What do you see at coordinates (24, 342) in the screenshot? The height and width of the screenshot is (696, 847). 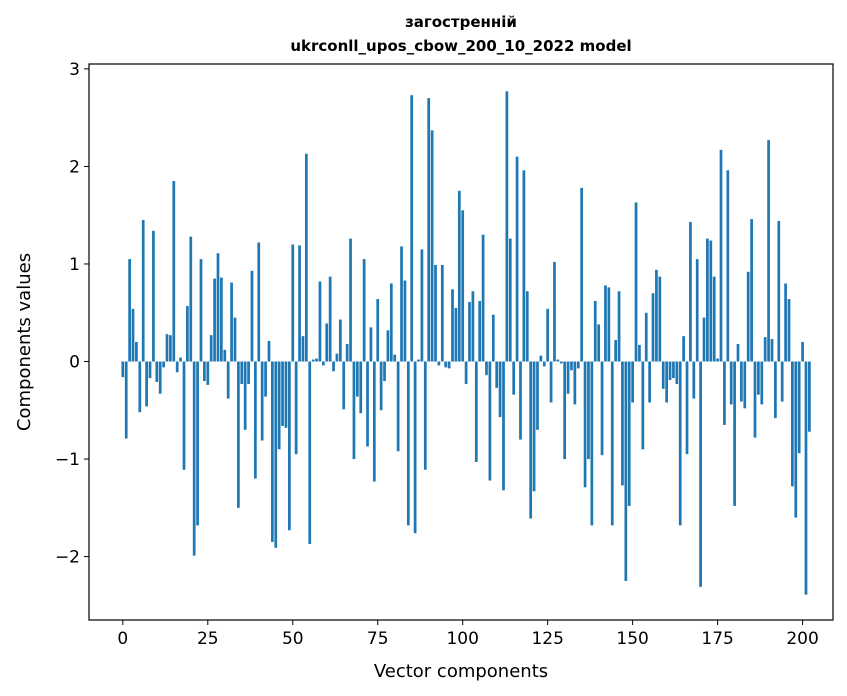 I see `y-axis-label: Components values` at bounding box center [24, 342].